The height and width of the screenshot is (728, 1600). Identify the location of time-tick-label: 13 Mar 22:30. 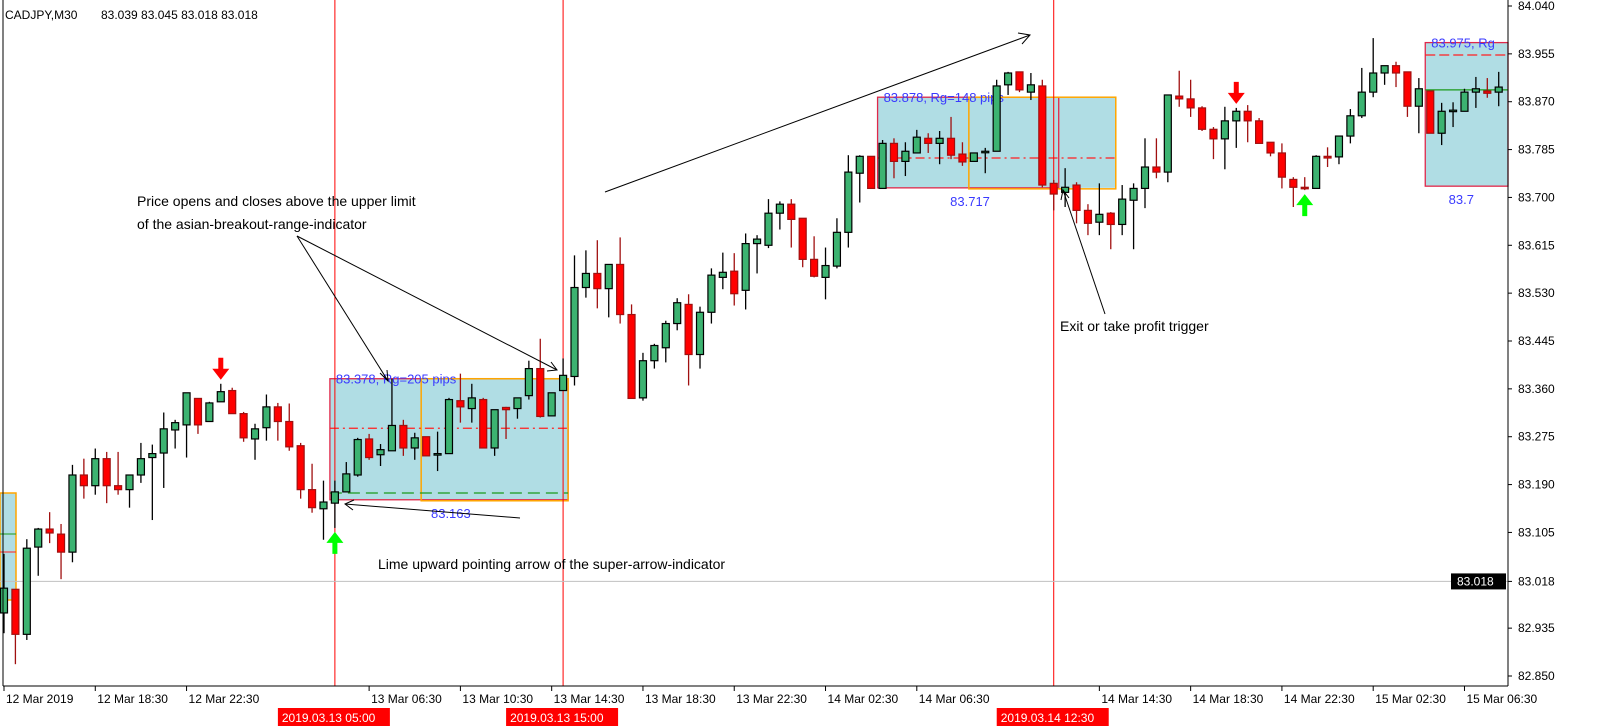
(771, 699).